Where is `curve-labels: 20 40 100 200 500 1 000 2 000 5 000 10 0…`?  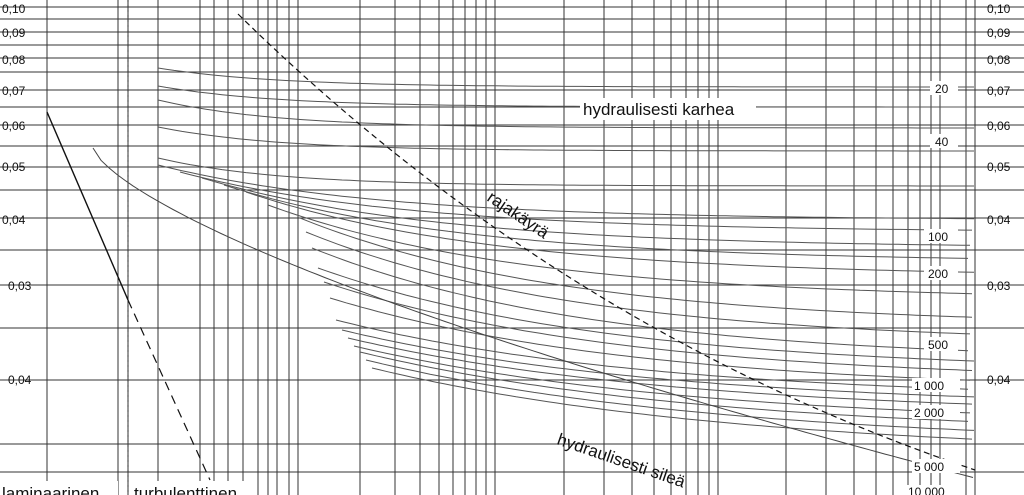 curve-labels: 20 40 100 200 500 1 000 2 000 5 000 10 0… is located at coordinates (933, 288).